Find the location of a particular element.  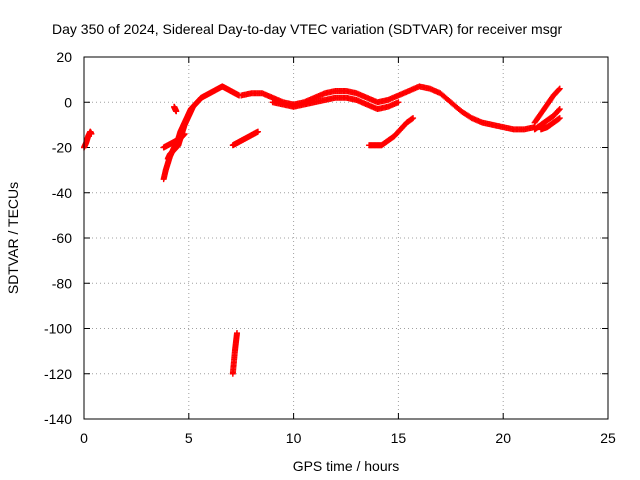

x-tick-label: 15 is located at coordinates (399, 438).